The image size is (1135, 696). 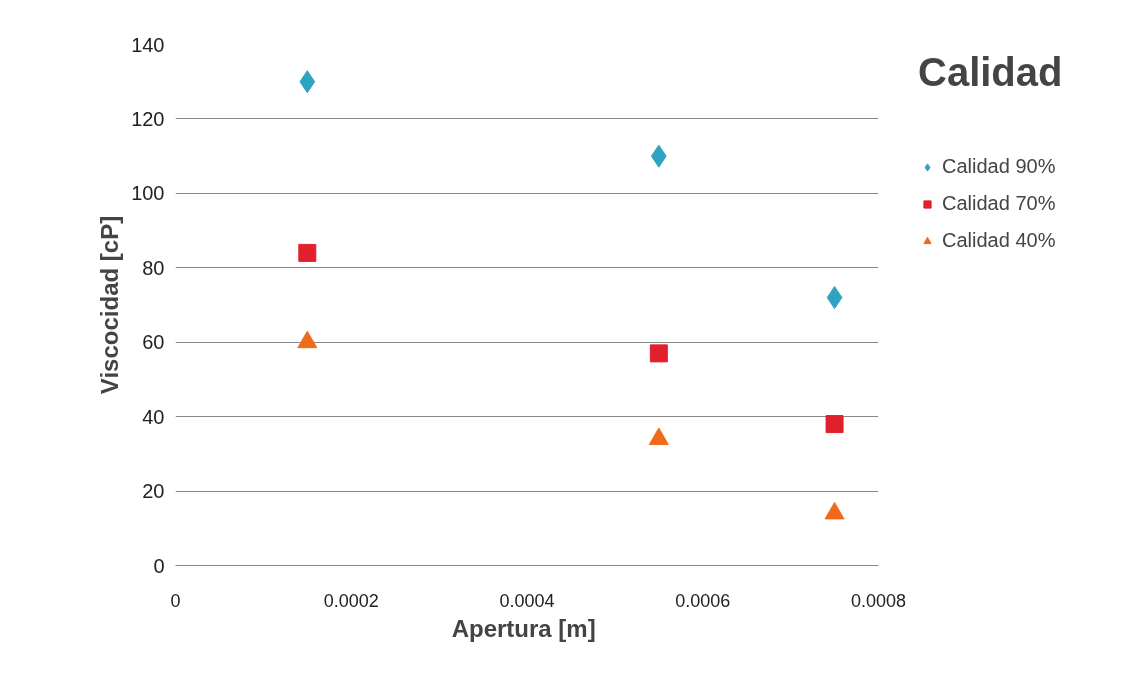 What do you see at coordinates (110, 305) in the screenshot?
I see `y-axis-title: Viscocidad [cP]` at bounding box center [110, 305].